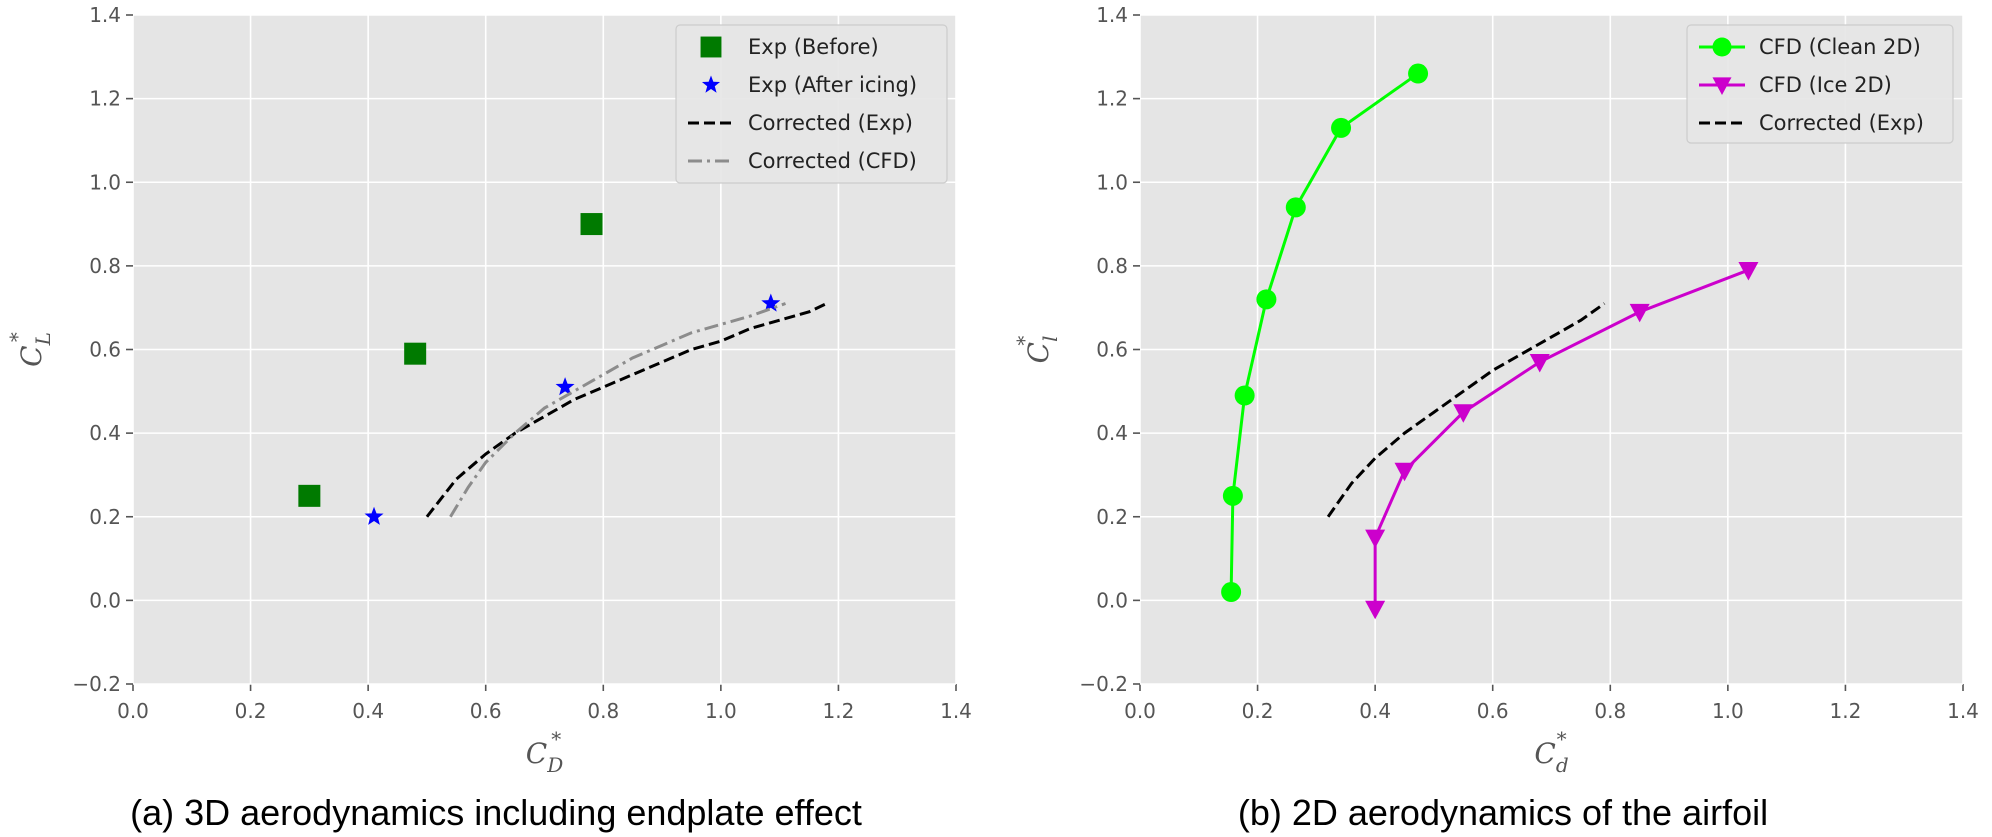 The width and height of the screenshot is (1992, 837). Describe the element at coordinates (1050, 339) in the screenshot. I see `y-axis-label-sub: l` at that location.